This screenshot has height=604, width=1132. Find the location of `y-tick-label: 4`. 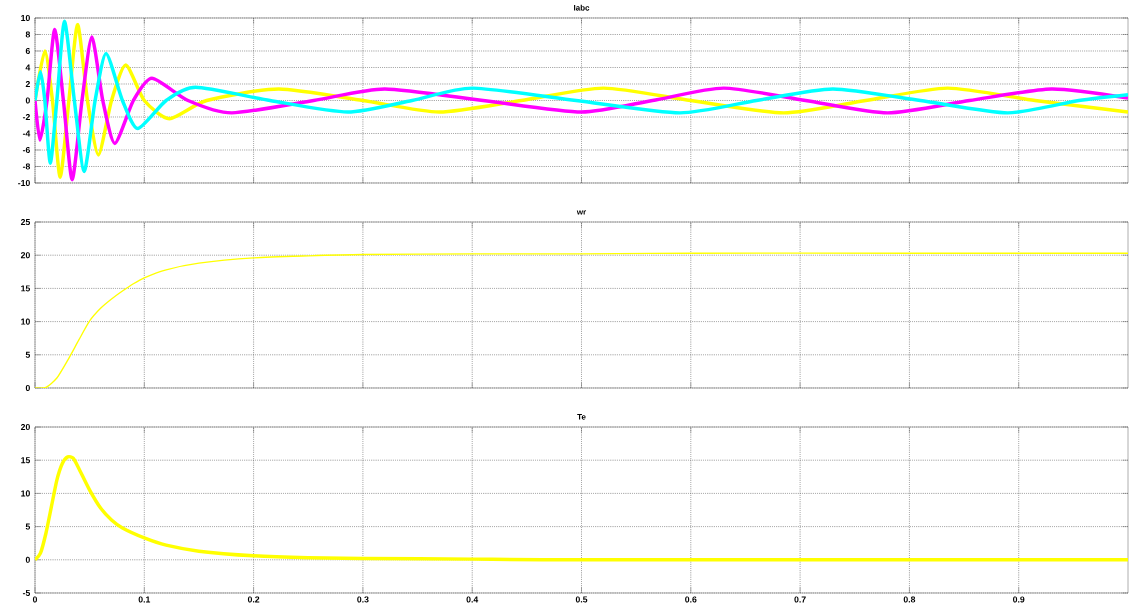

y-tick-label: 4 is located at coordinates (28, 67).